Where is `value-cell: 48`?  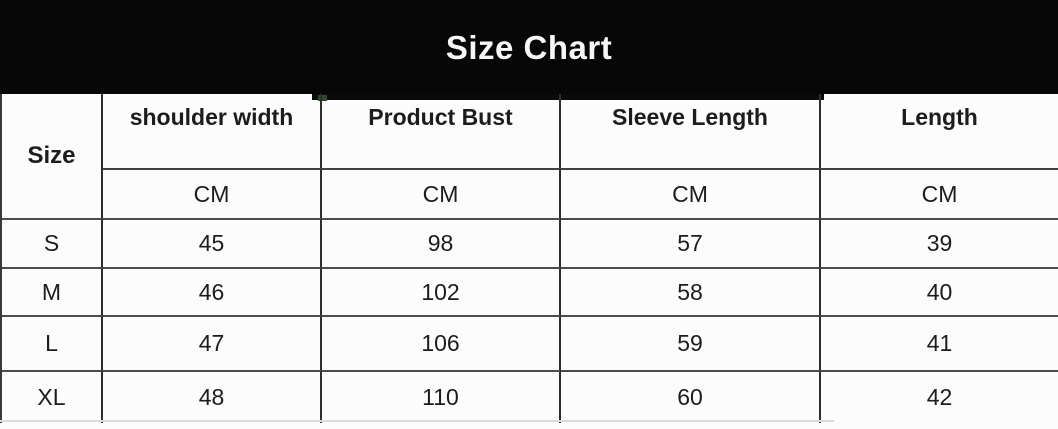 value-cell: 48 is located at coordinates (212, 396).